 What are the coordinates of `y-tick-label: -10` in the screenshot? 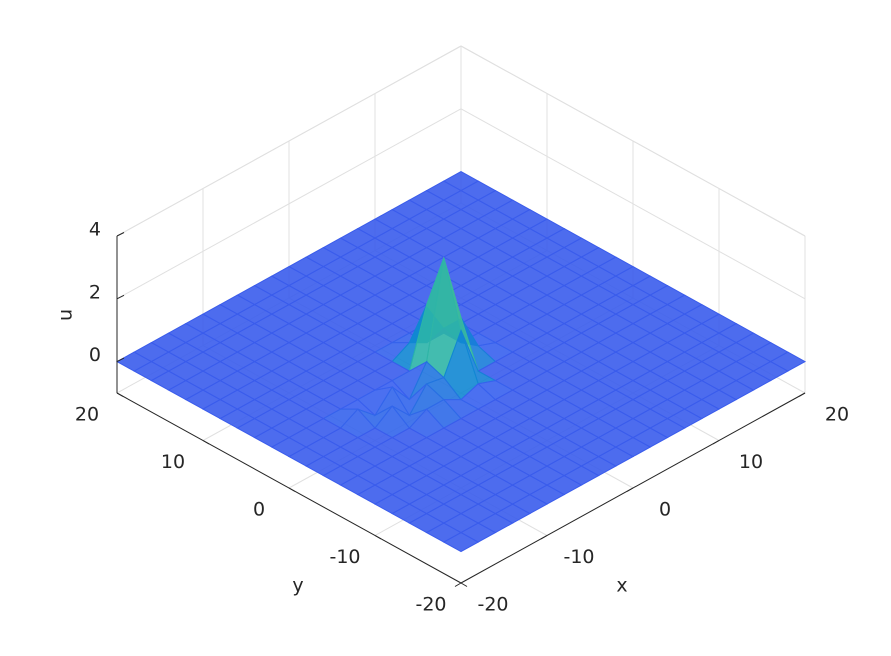 It's located at (344, 557).